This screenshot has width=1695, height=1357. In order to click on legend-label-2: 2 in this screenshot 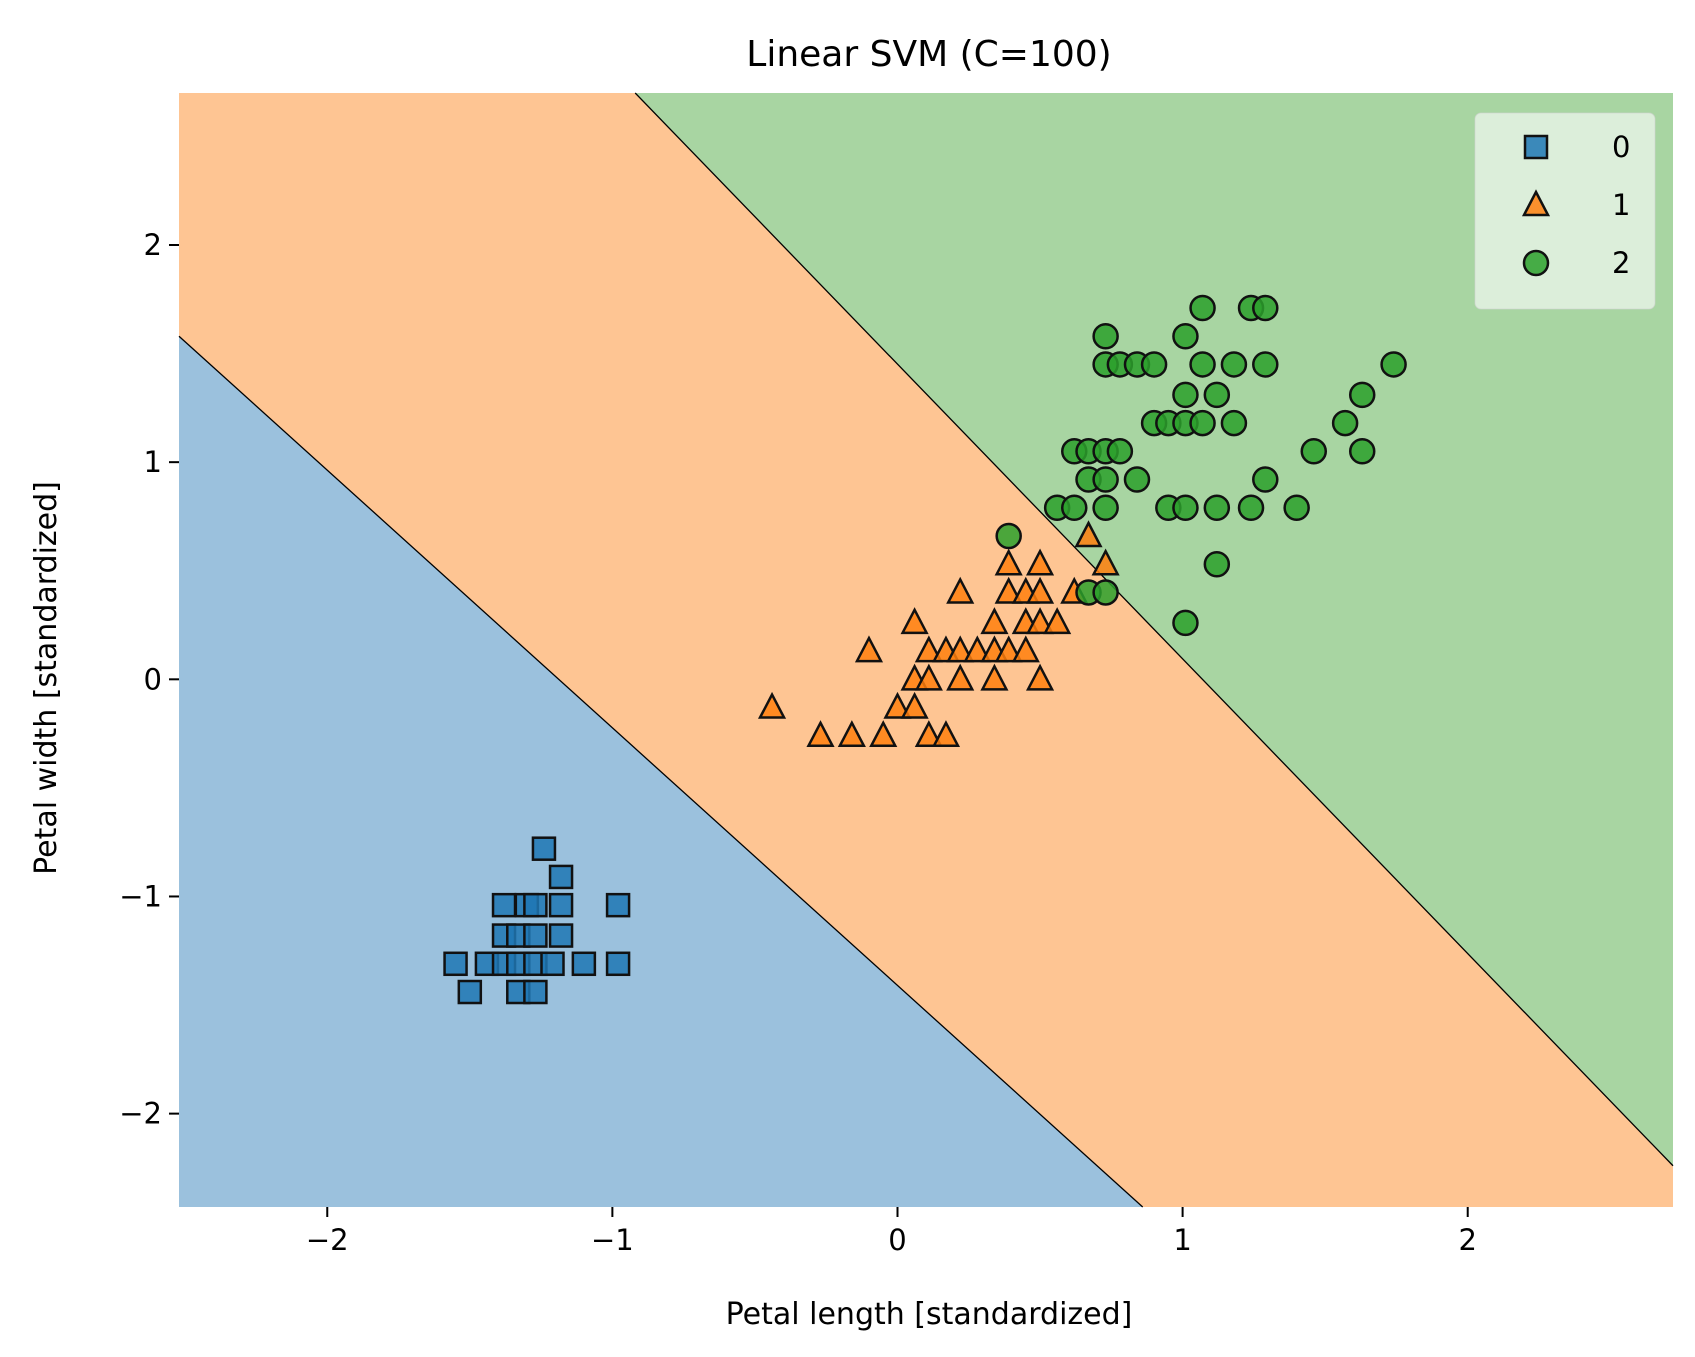, I will do `click(1621, 263)`.